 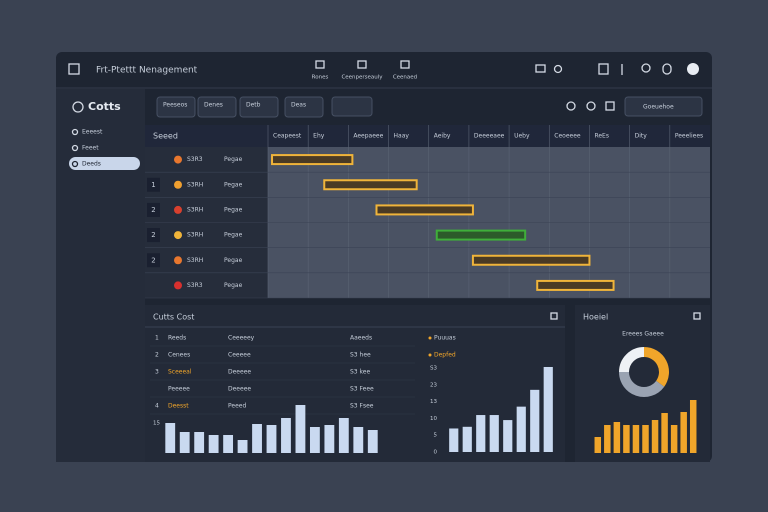 I want to click on cell: 4, so click(x=157, y=406).